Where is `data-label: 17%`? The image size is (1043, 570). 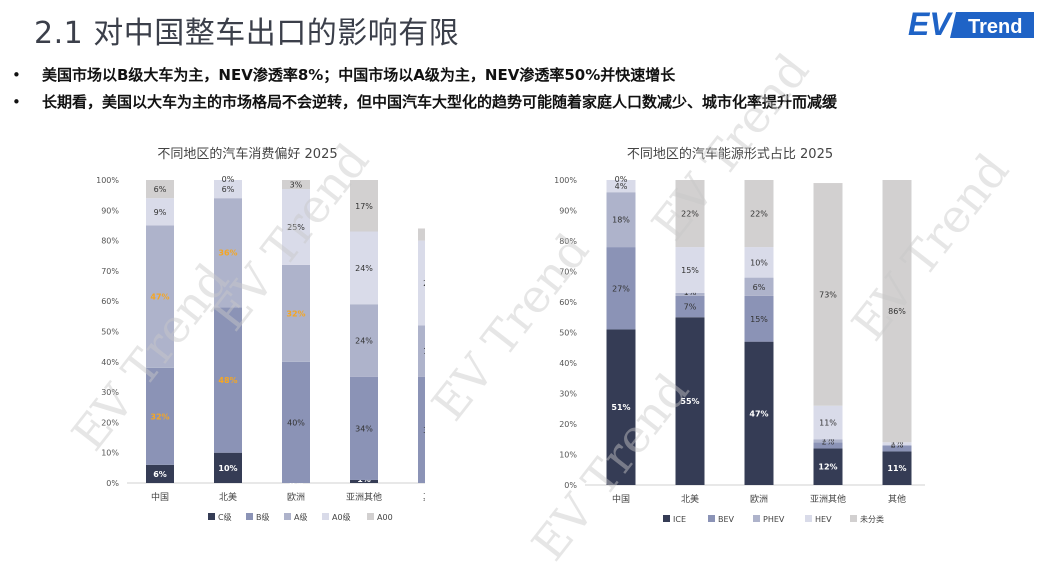
data-label: 17% is located at coordinates (424, 351).